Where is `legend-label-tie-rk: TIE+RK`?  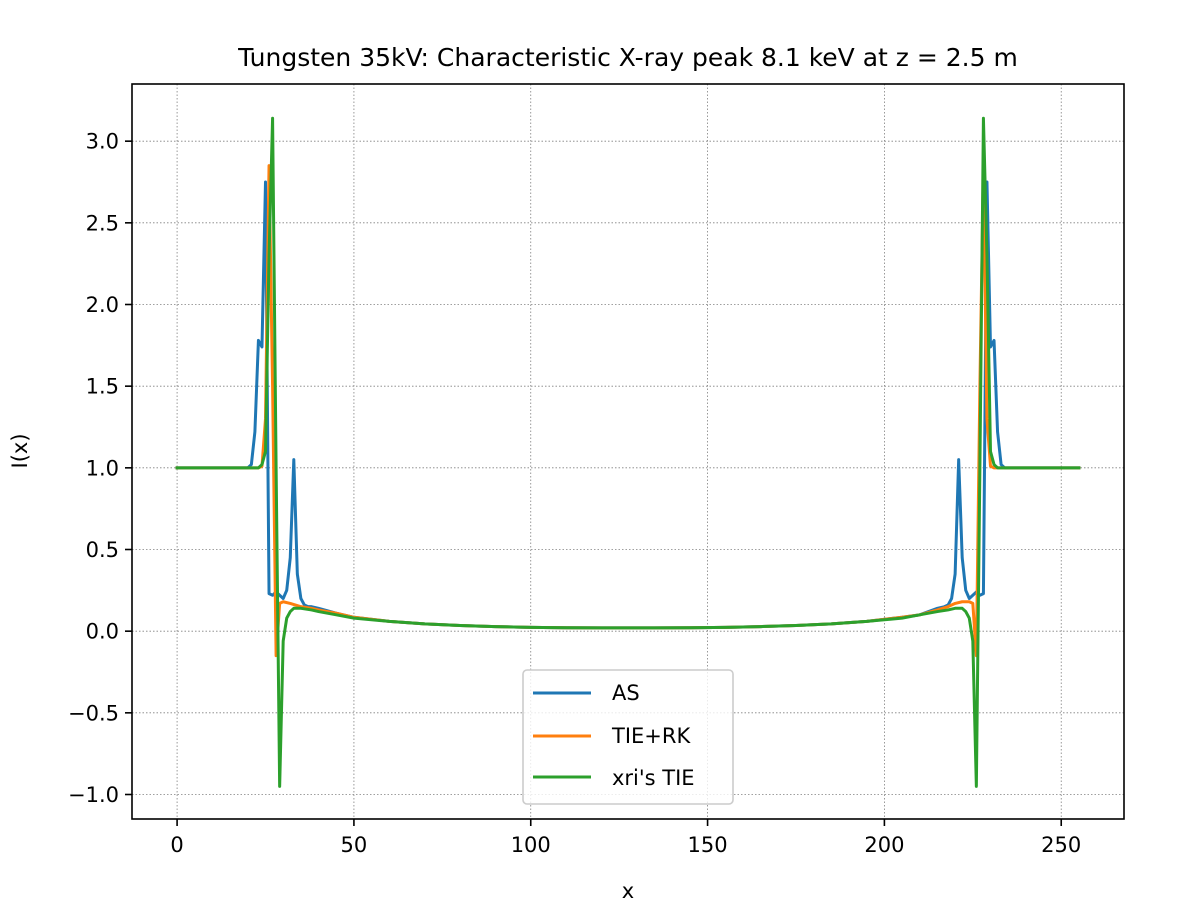
legend-label-tie-rk: TIE+RK is located at coordinates (651, 736).